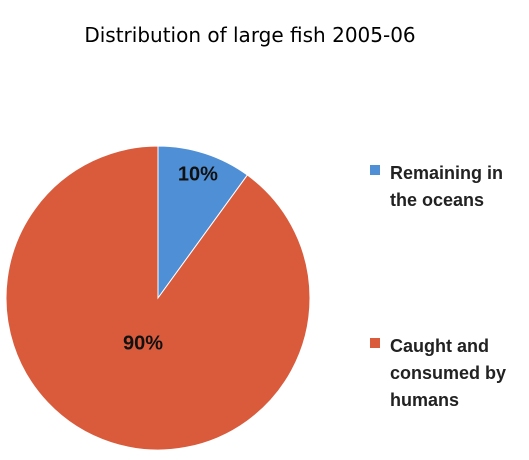 The width and height of the screenshot is (529, 460). Describe the element at coordinates (447, 186) in the screenshot. I see `legend-label: Remaining in the oceans` at that location.